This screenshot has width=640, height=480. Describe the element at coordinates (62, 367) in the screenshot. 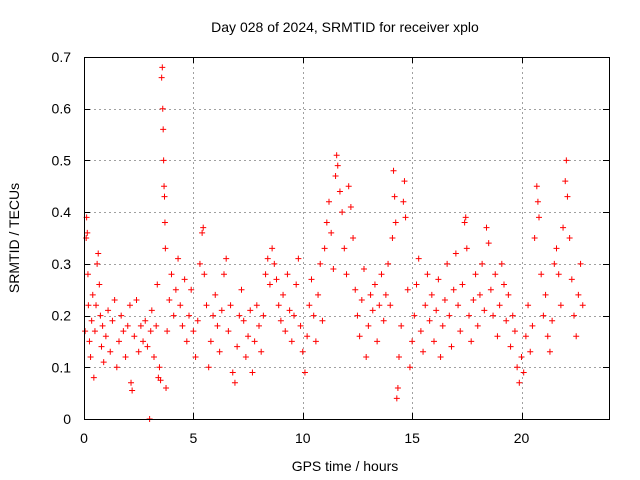

I see `y-tick-label: 0.1` at that location.